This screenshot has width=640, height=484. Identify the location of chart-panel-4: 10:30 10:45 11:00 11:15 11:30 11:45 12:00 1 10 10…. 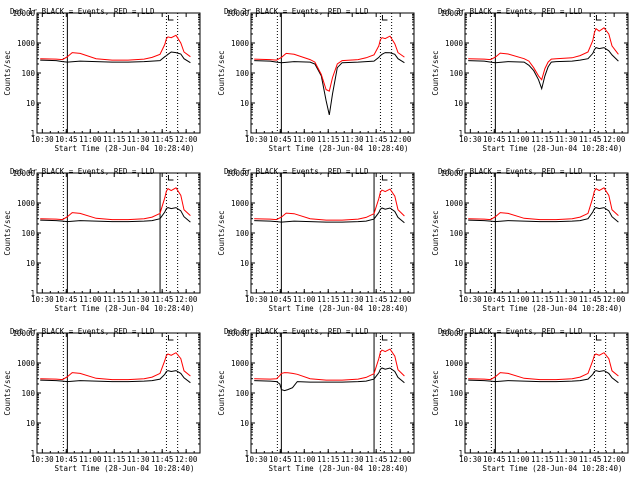
(102, 240).